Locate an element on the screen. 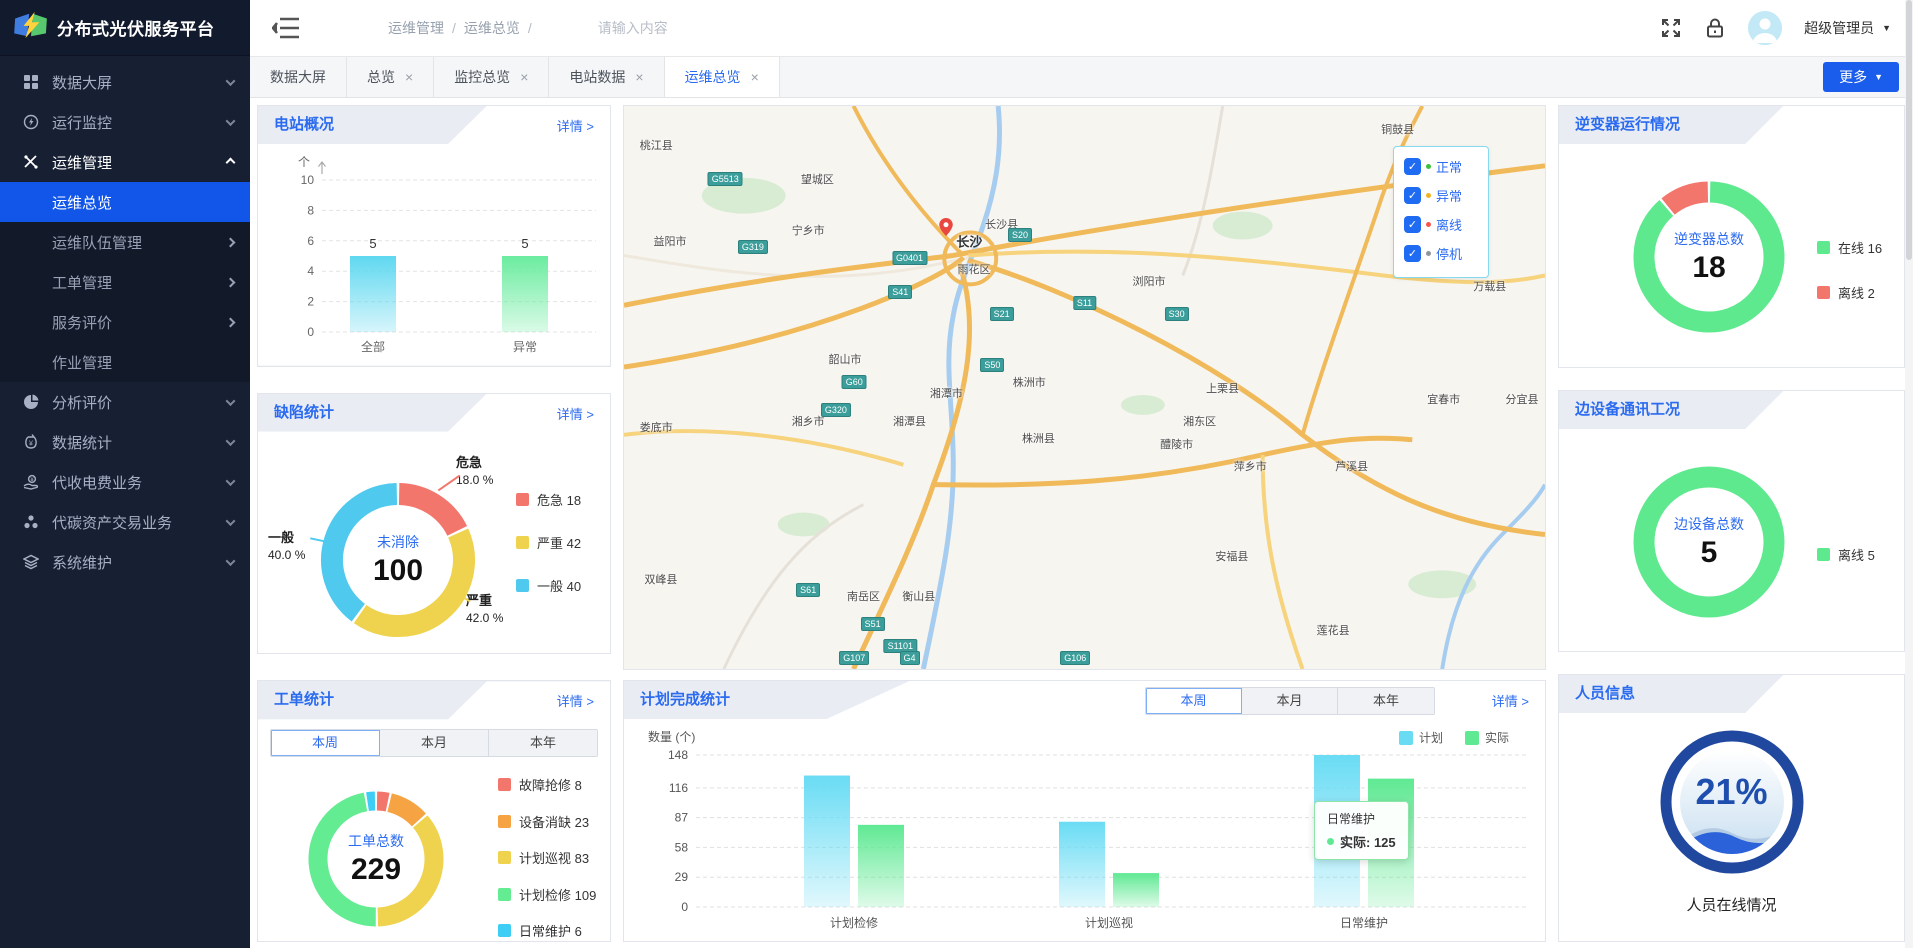 Image resolution: width=1913 pixels, height=948 pixels. fullscreen-icon is located at coordinates (1671, 28).